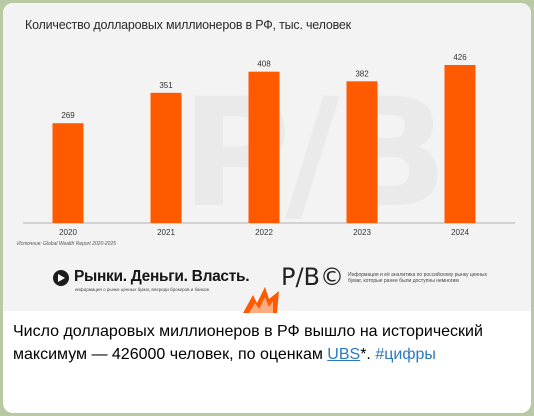 Image resolution: width=534 pixels, height=416 pixels. I want to click on ubs-link: UBS, so click(344, 354).